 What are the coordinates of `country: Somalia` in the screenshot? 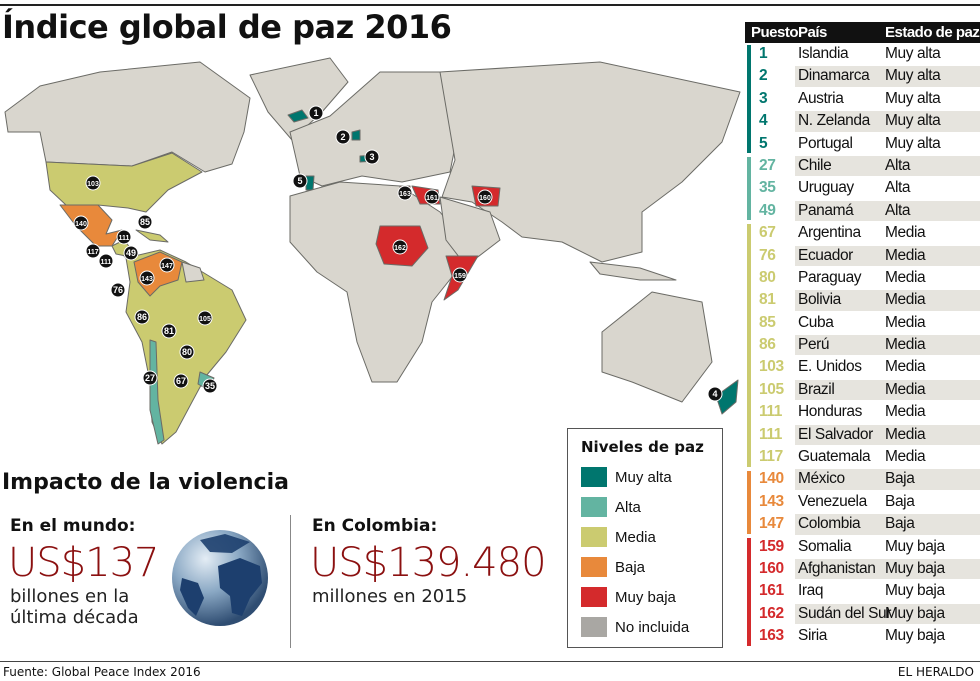 It's located at (825, 546).